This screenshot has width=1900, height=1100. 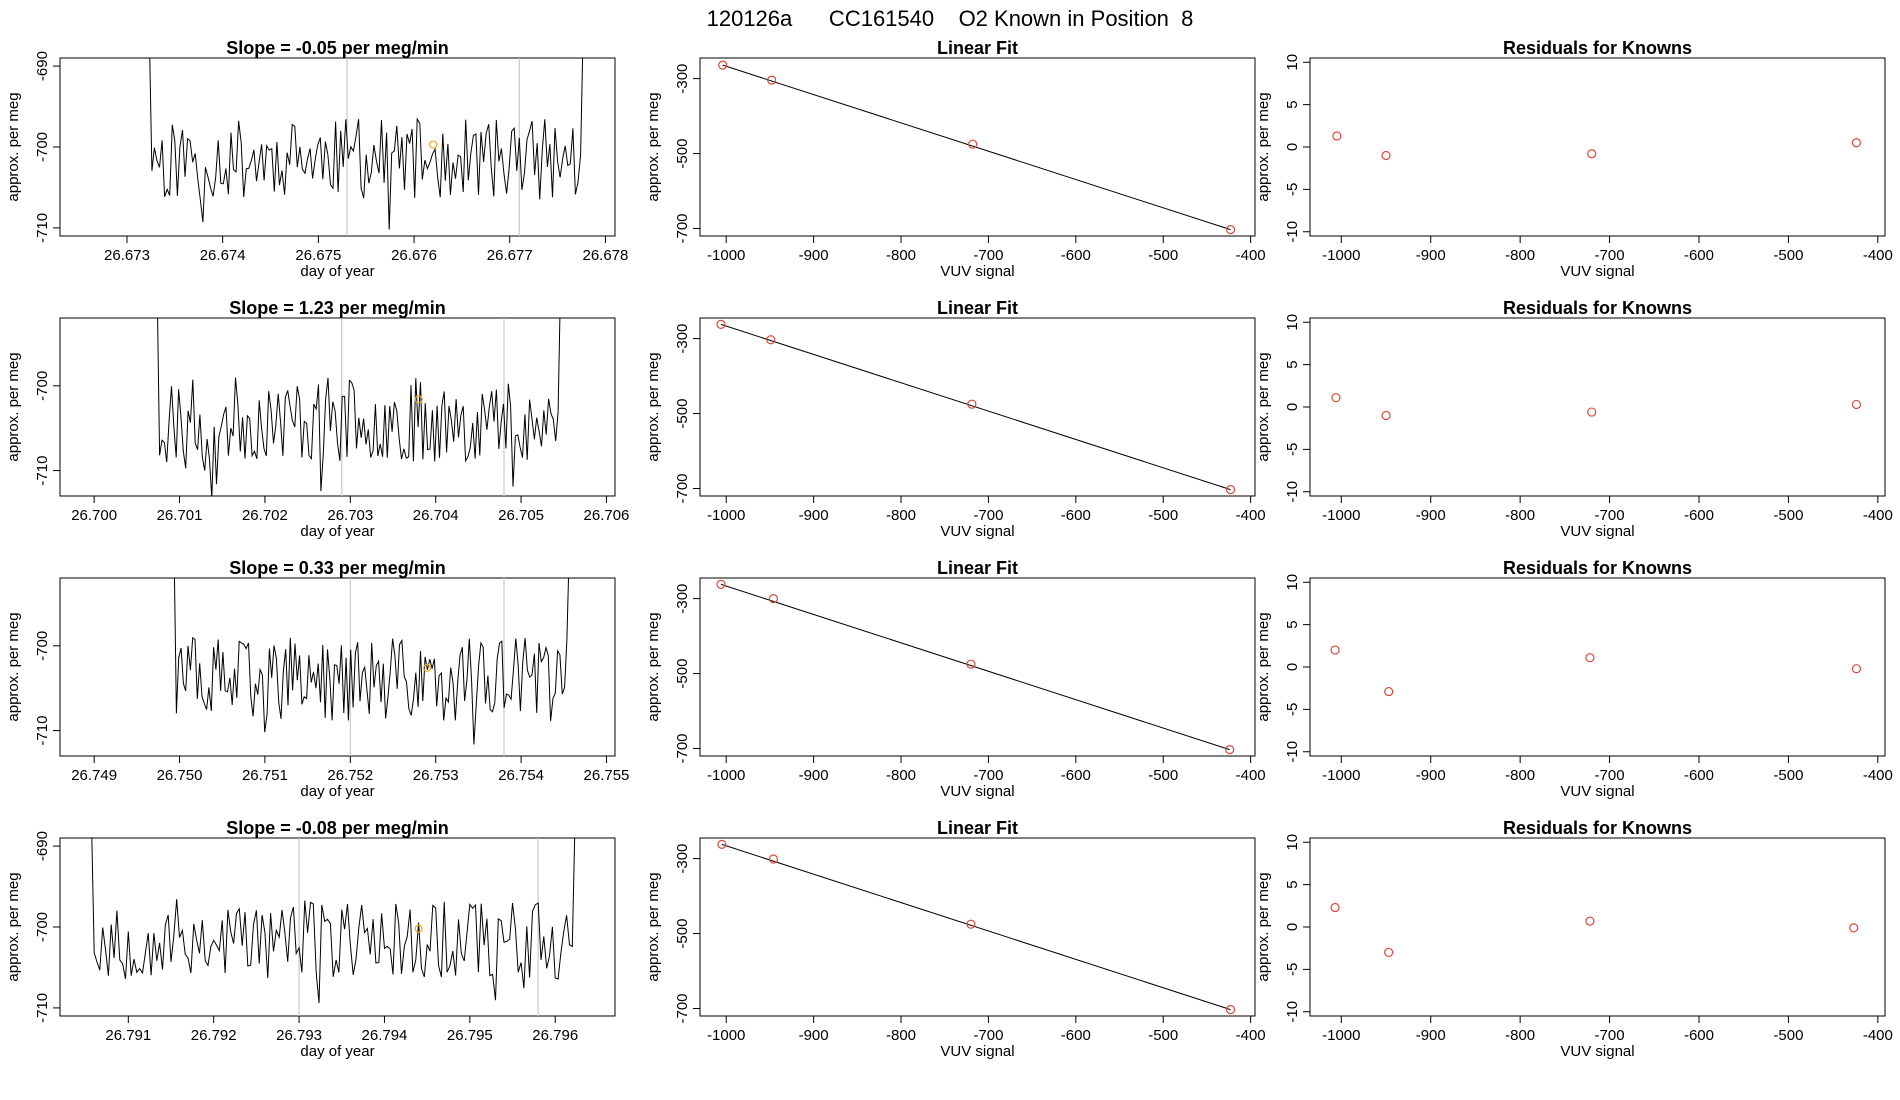 I want to click on x-tick-label: 26.752, so click(x=350, y=775).